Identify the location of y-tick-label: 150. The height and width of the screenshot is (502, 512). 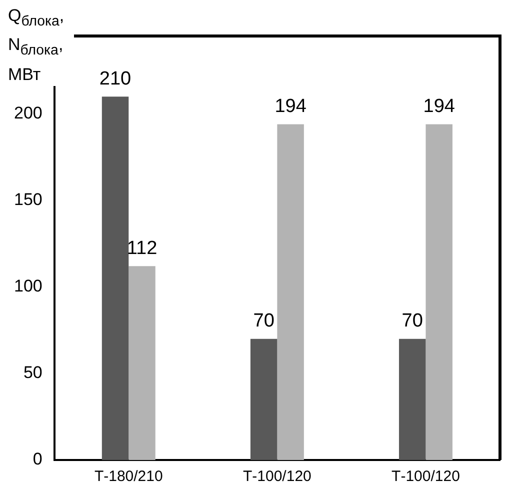
(28, 200).